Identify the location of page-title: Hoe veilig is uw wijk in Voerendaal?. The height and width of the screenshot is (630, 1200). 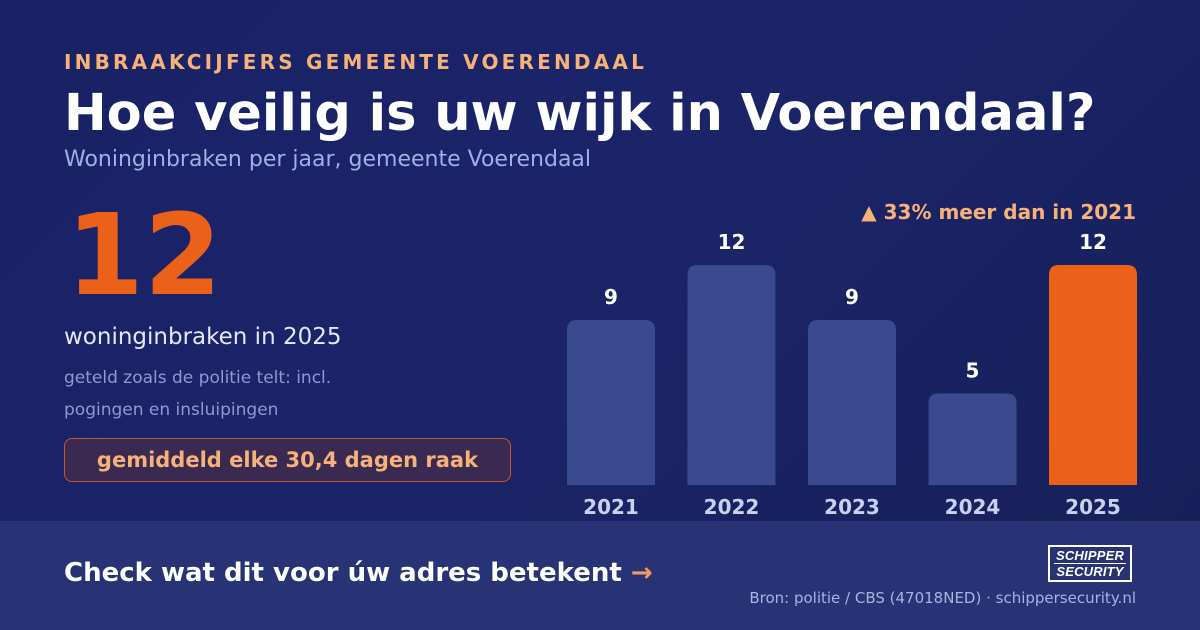
(580, 113).